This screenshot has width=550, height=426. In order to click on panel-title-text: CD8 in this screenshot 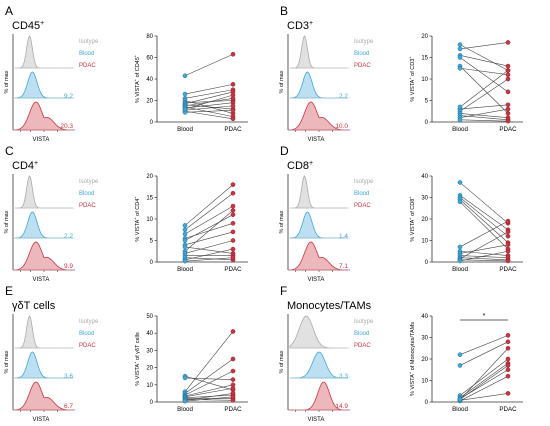, I will do `click(298, 166)`.